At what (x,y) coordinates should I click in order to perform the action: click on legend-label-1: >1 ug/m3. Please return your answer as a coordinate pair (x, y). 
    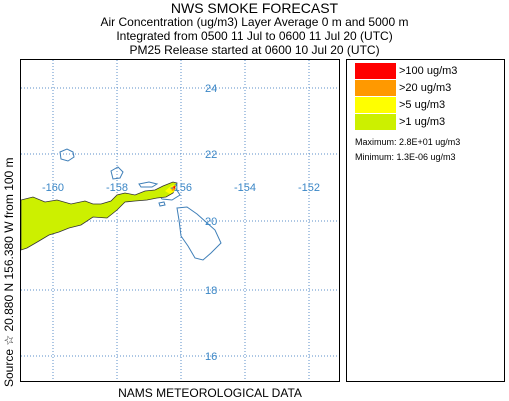
    Looking at the image, I should click on (422, 122).